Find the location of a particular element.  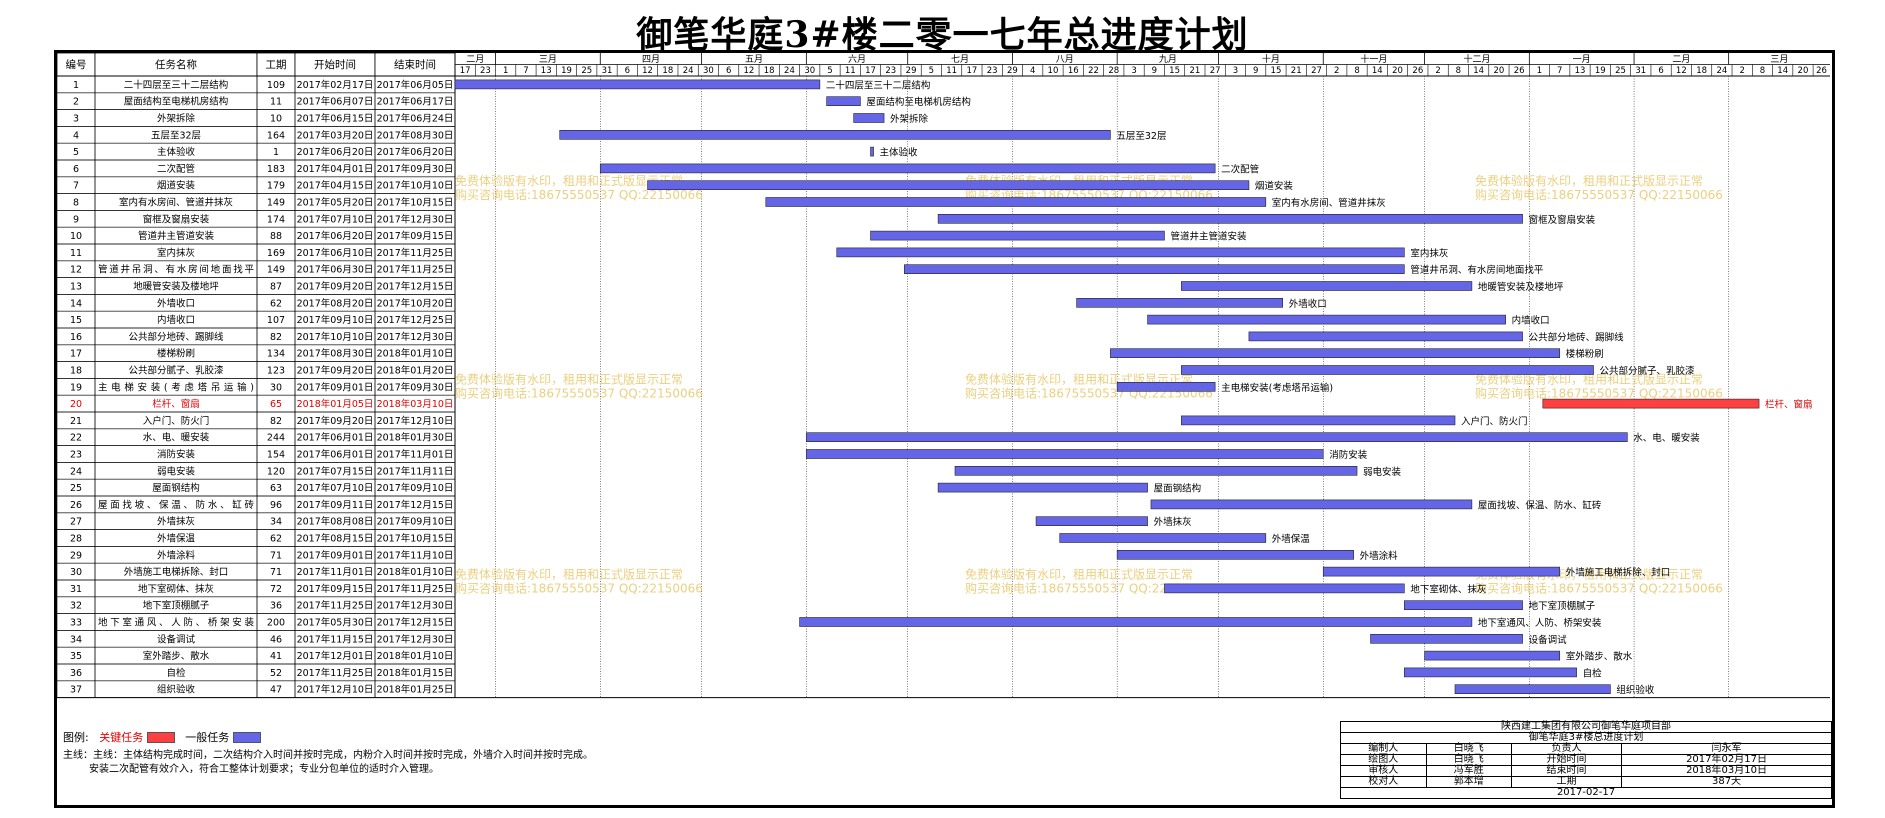

task-start: 2017年06月30日 is located at coordinates (335, 270).